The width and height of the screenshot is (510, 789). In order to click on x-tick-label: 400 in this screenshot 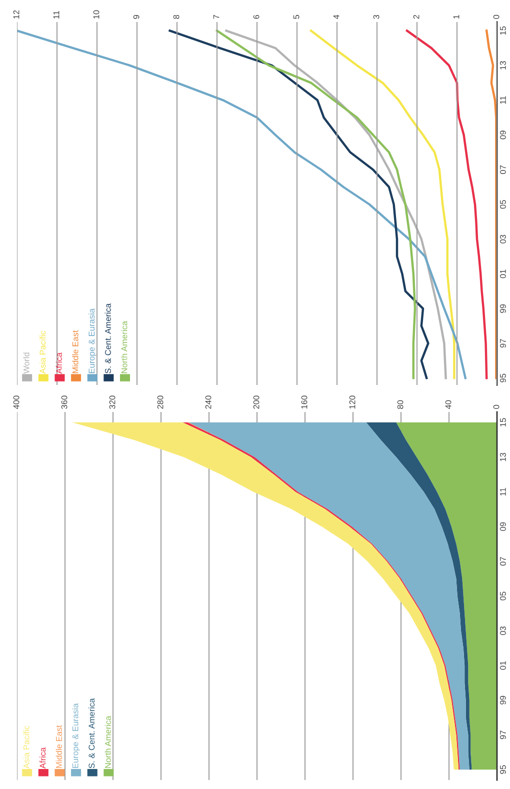, I will do `click(16, 403)`.